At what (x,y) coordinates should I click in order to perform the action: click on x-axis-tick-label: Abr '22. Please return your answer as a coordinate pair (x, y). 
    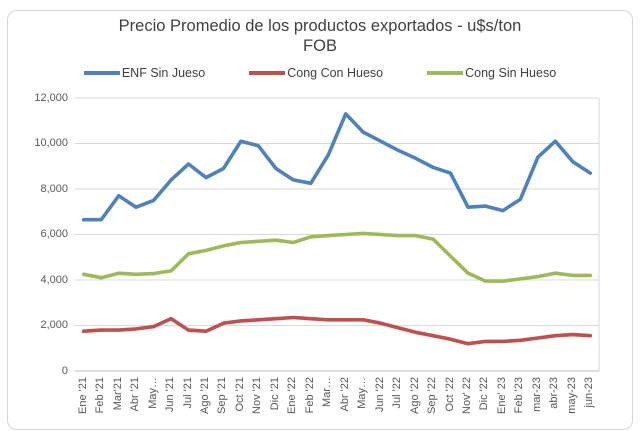
    Looking at the image, I should click on (344, 394).